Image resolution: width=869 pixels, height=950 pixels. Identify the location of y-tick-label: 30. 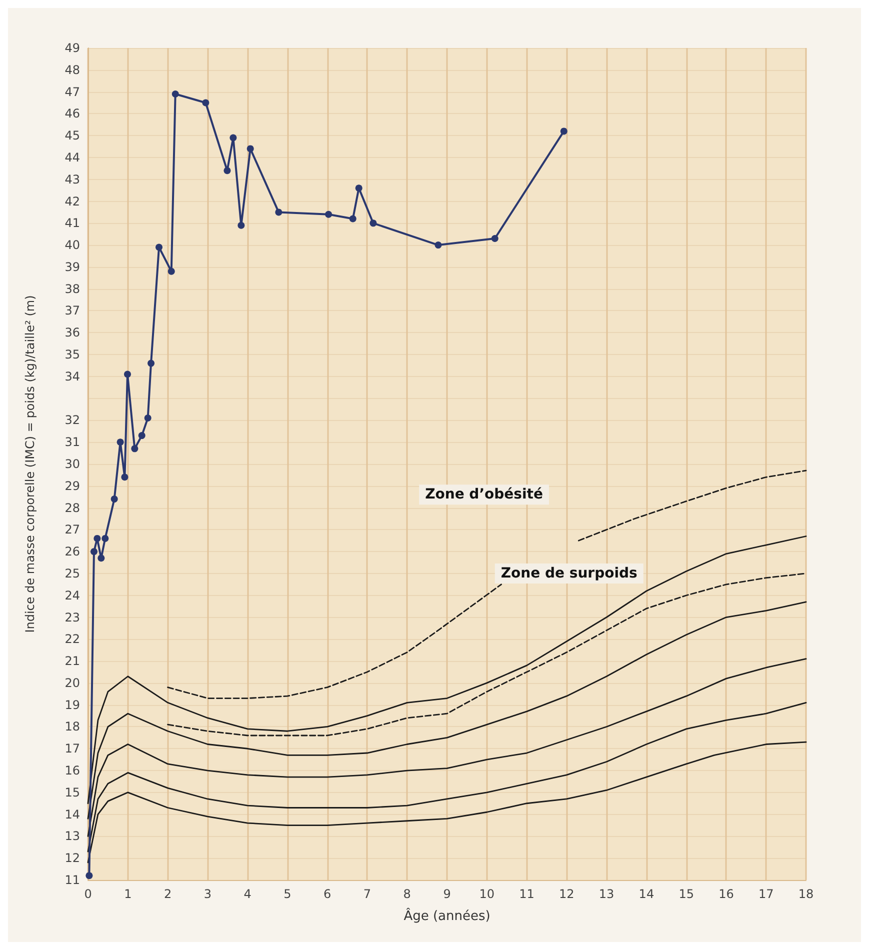
(72, 464).